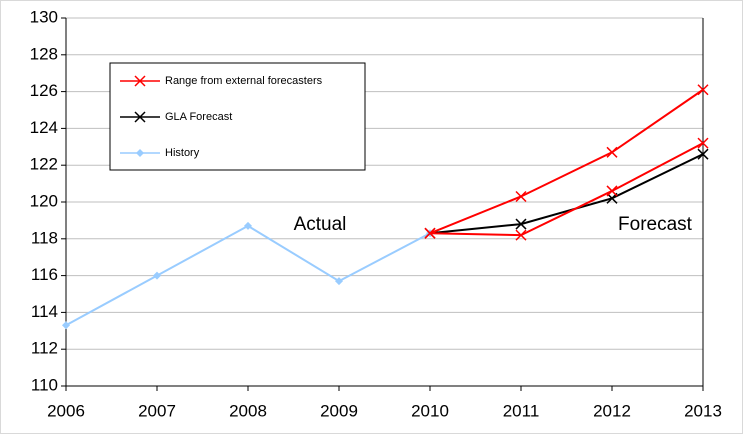 The height and width of the screenshot is (434, 743). What do you see at coordinates (44, 16) in the screenshot?
I see `y-tick-label: 130` at bounding box center [44, 16].